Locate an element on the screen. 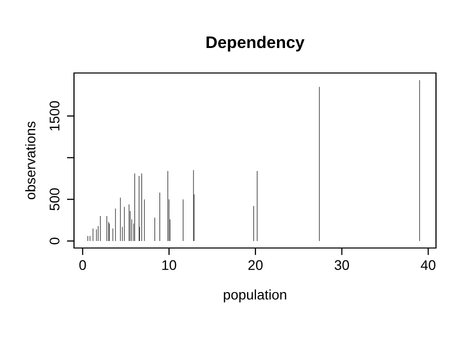 This screenshot has width=474, height=338. x-tick-label: 0 is located at coordinates (82, 265).